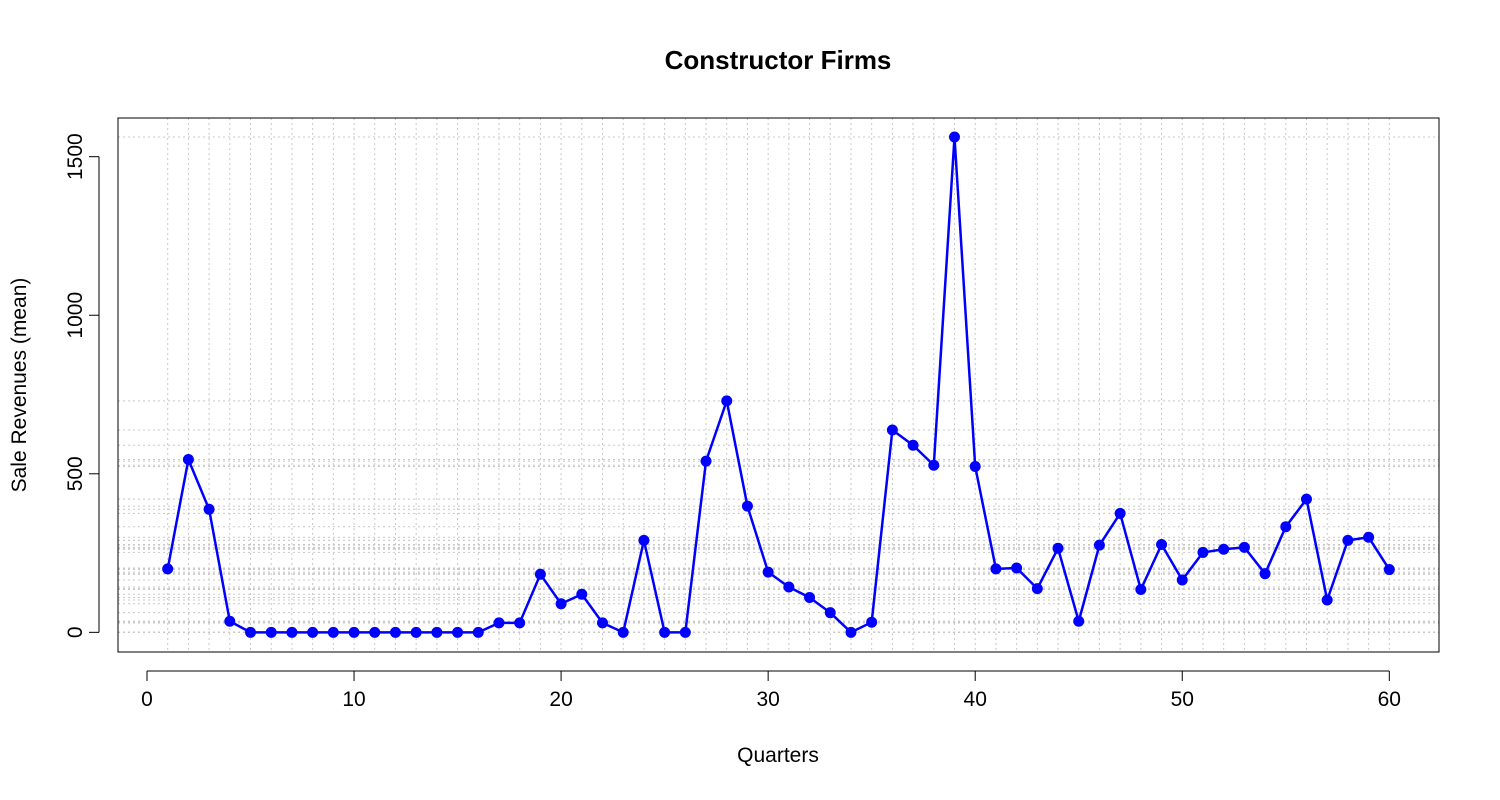  I want to click on chart-title: Constructor Firms, so click(778, 60).